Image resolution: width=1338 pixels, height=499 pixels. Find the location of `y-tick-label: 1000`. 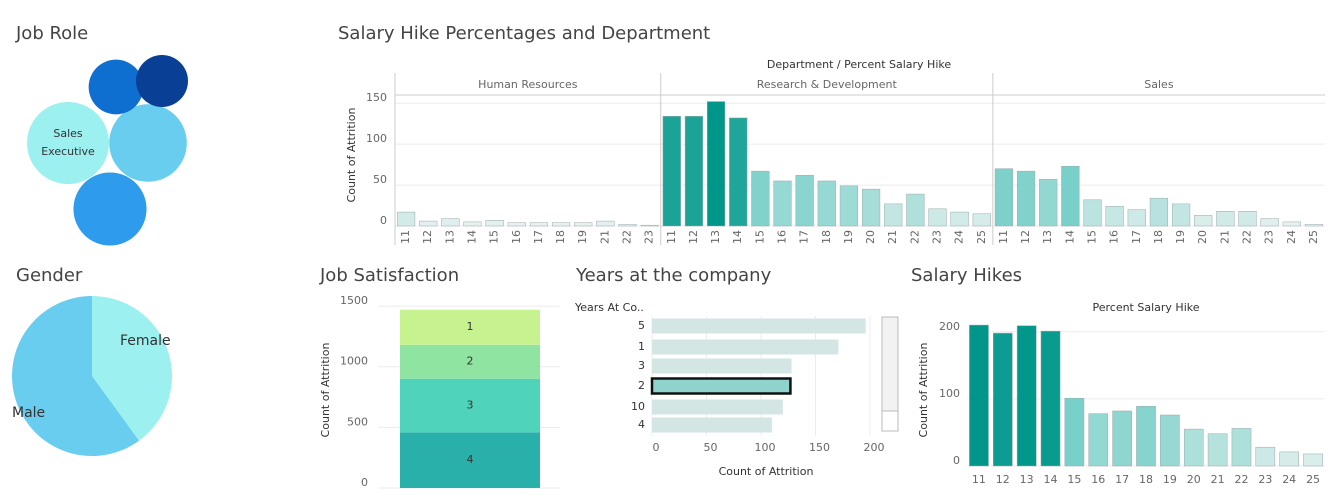

y-tick-label: 1000 is located at coordinates (354, 361).